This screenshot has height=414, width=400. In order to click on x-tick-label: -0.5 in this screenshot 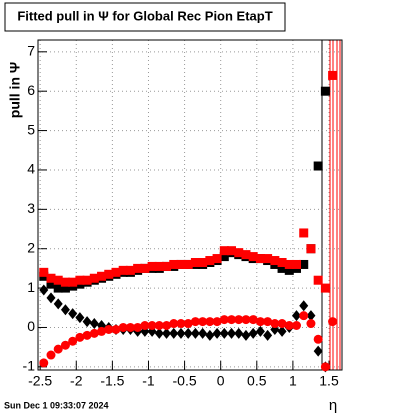, I will do `click(185, 381)`.